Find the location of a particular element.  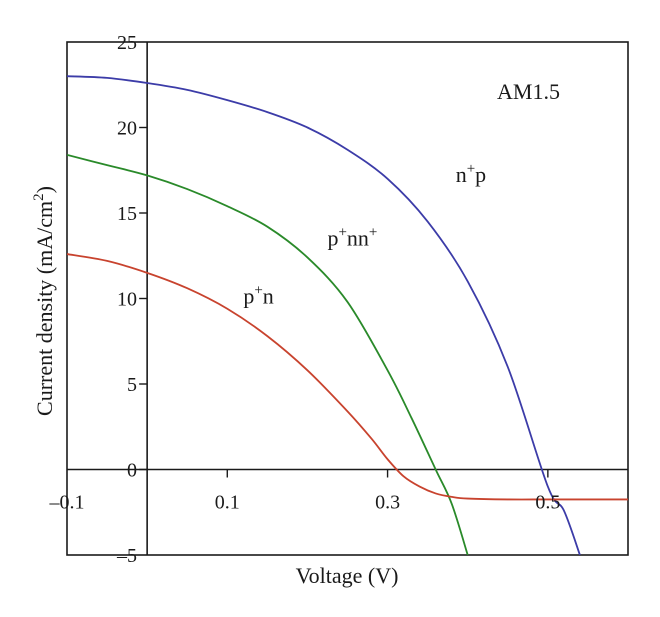

x-tick-label: 0.5 is located at coordinates (547, 503).